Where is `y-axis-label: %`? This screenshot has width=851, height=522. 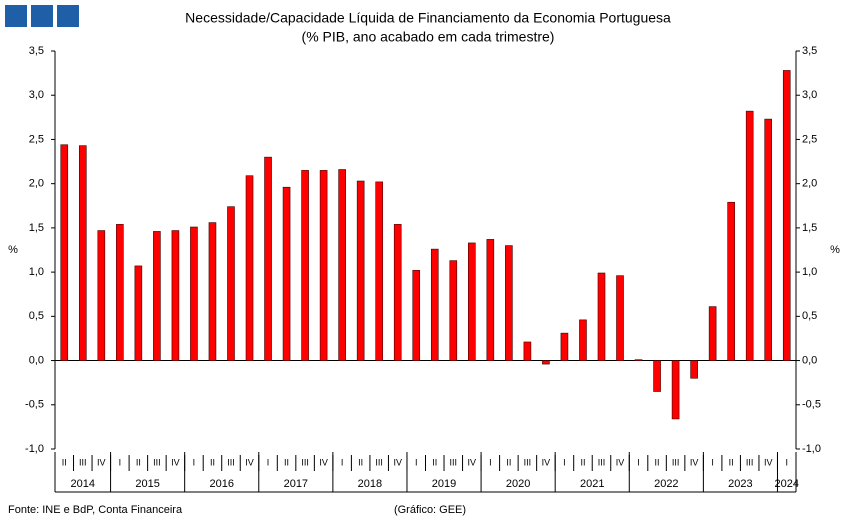 y-axis-label: % is located at coordinates (13, 250).